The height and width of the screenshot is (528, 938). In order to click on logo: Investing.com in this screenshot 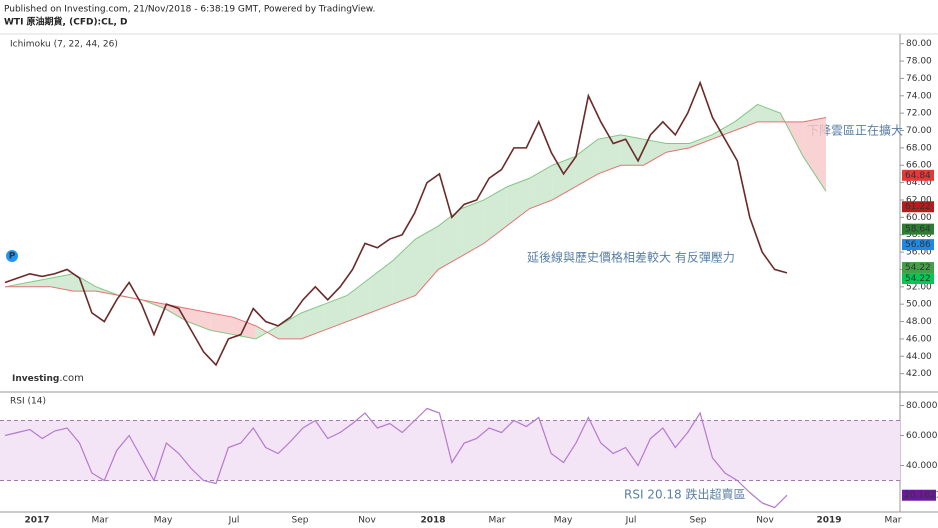, I will do `click(48, 378)`.